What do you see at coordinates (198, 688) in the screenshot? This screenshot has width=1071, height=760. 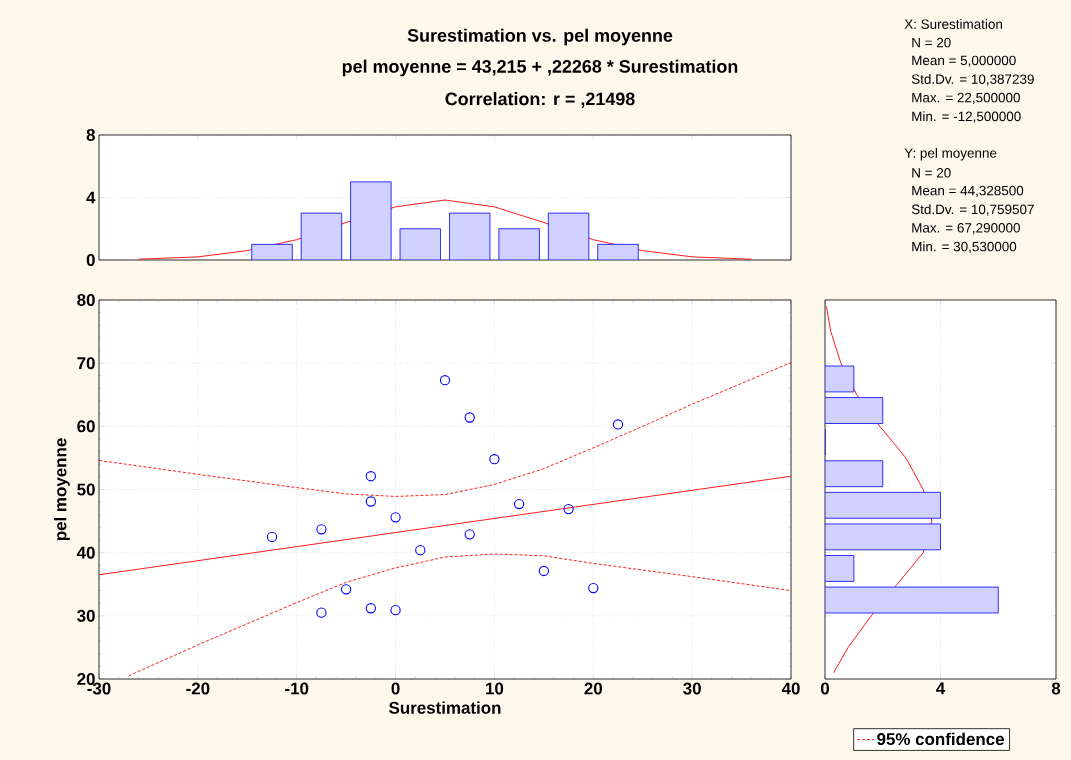 I see `x-tick-label: -20` at bounding box center [198, 688].